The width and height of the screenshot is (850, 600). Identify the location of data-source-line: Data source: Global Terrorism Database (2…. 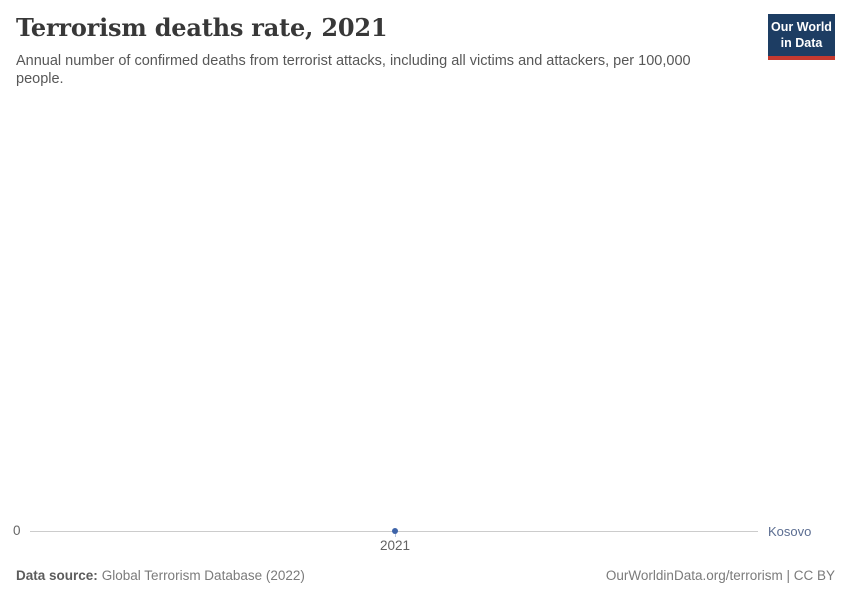
(160, 575).